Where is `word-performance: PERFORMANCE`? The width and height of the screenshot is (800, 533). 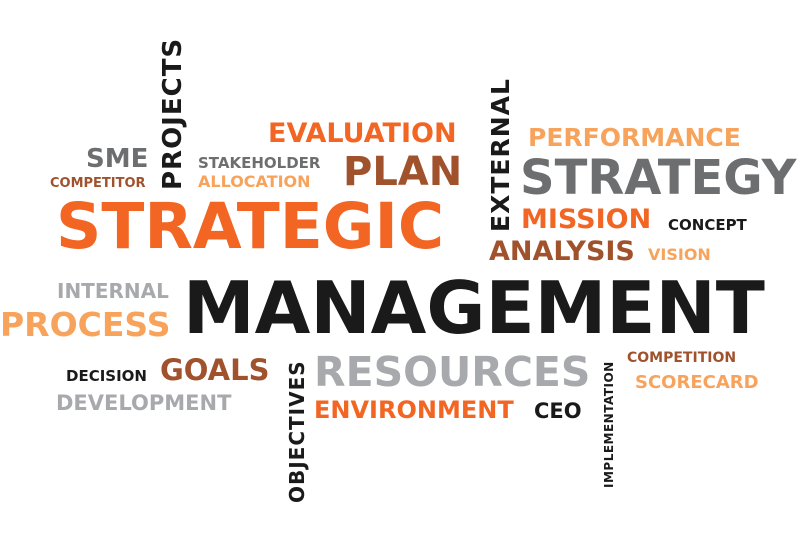 word-performance: PERFORMANCE is located at coordinates (634, 137).